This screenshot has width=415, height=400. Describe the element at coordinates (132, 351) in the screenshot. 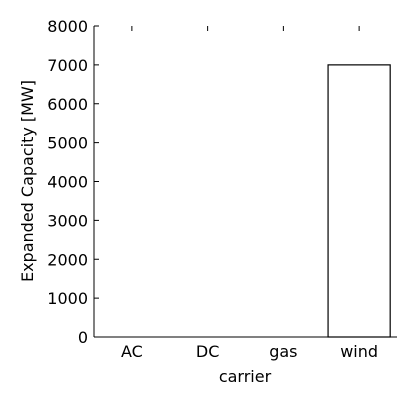

I see `x-tick-label: AC` at that location.